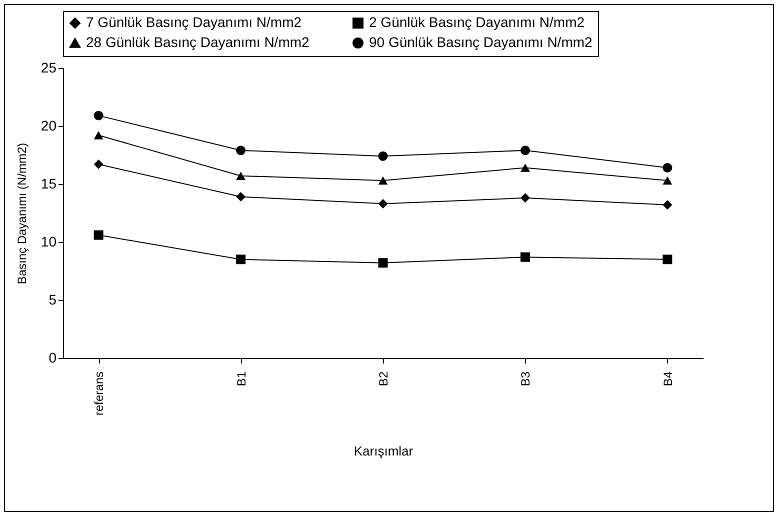  I want to click on y-tick-label: 15, so click(48, 184).